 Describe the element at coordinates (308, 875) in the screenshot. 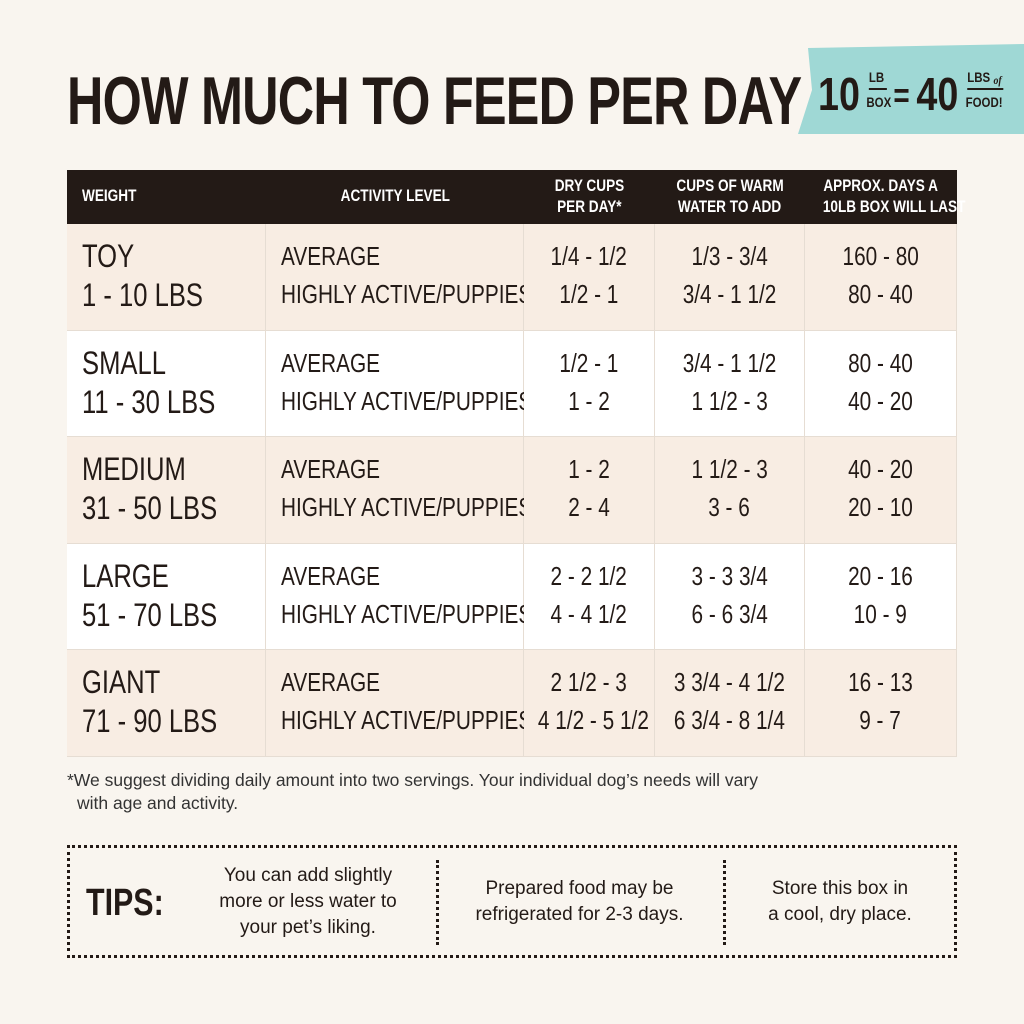

I see `tip-line: You can add slightly` at that location.